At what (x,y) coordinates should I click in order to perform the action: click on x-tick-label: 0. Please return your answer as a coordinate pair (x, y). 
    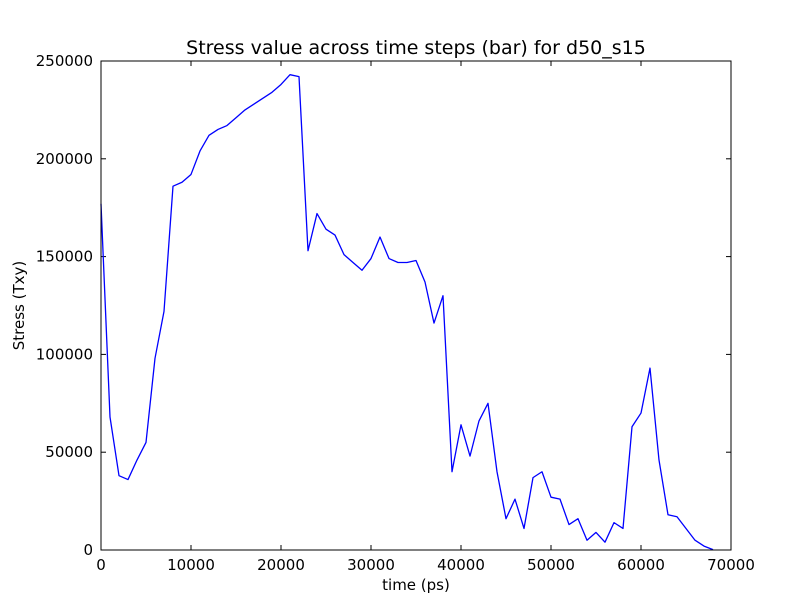
    Looking at the image, I should click on (101, 565).